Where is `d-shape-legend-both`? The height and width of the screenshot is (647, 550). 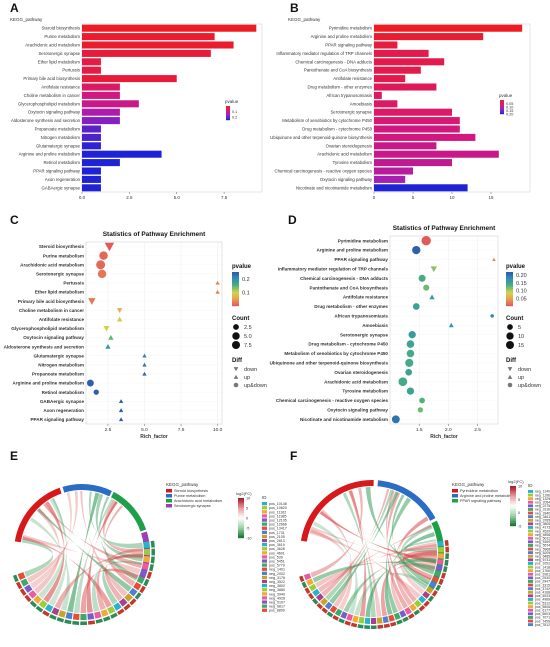 d-shape-legend-both is located at coordinates (510, 385).